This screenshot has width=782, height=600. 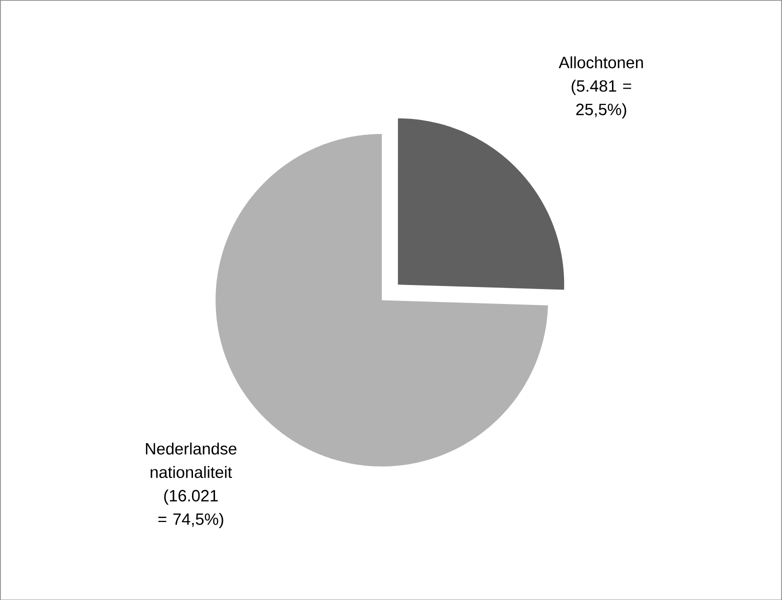 I want to click on data-label: (16.021 = 74,5%), so click(x=191, y=508).